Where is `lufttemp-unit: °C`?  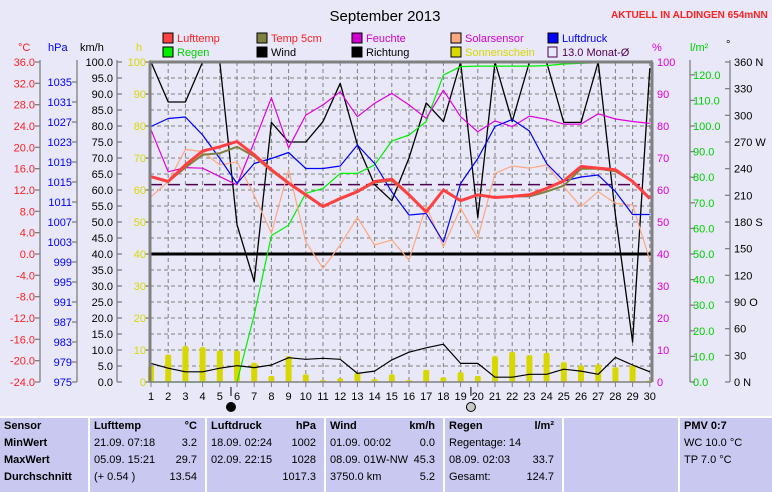 lufttemp-unit: °C is located at coordinates (190, 426).